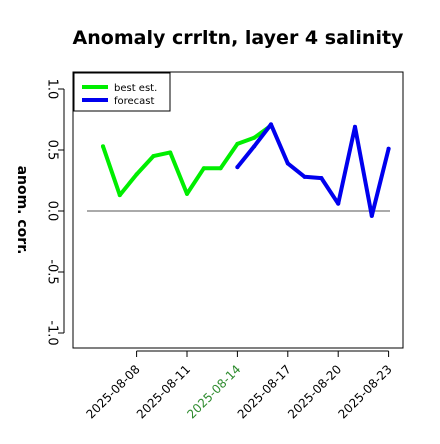 The image size is (440, 444). What do you see at coordinates (52, 89) in the screenshot?
I see `y-tick-label: 1.0` at bounding box center [52, 89].